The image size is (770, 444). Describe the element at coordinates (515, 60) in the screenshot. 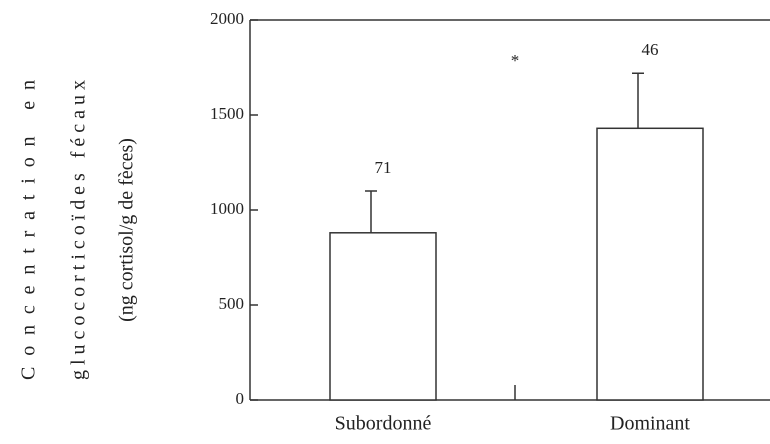

I see `significance-marker: *` at that location.